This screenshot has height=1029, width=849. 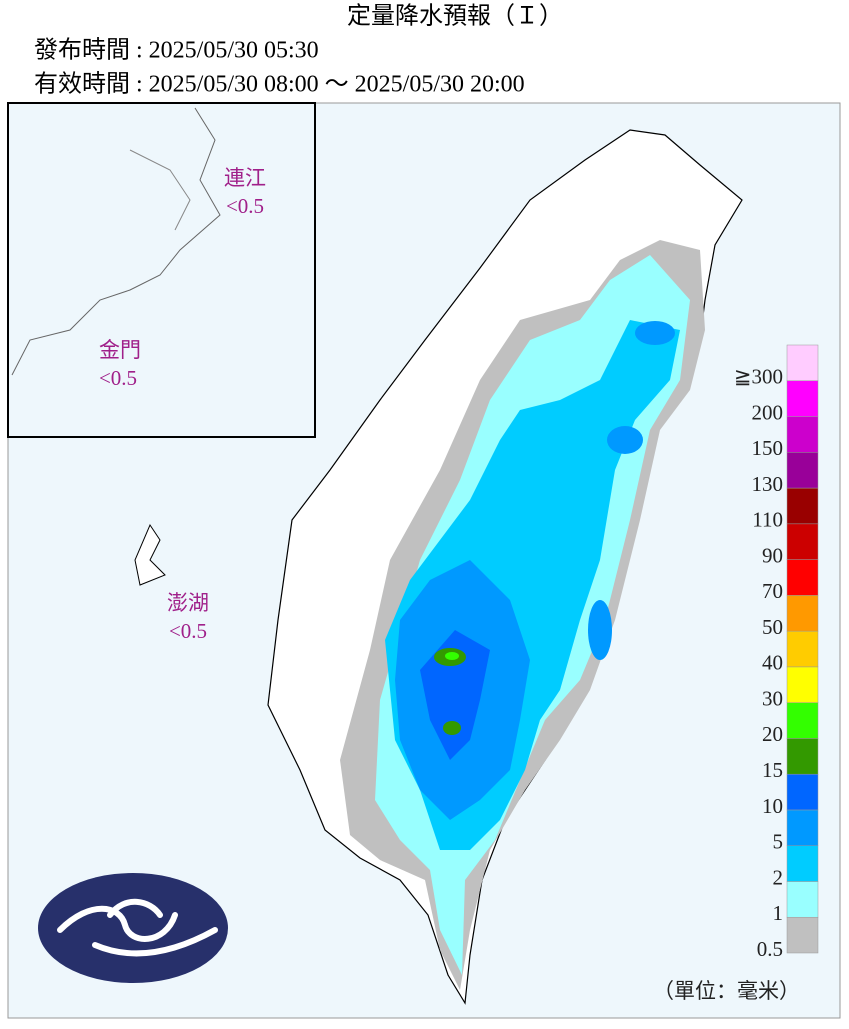 I want to click on legend-label: 10, so click(x=772, y=806).